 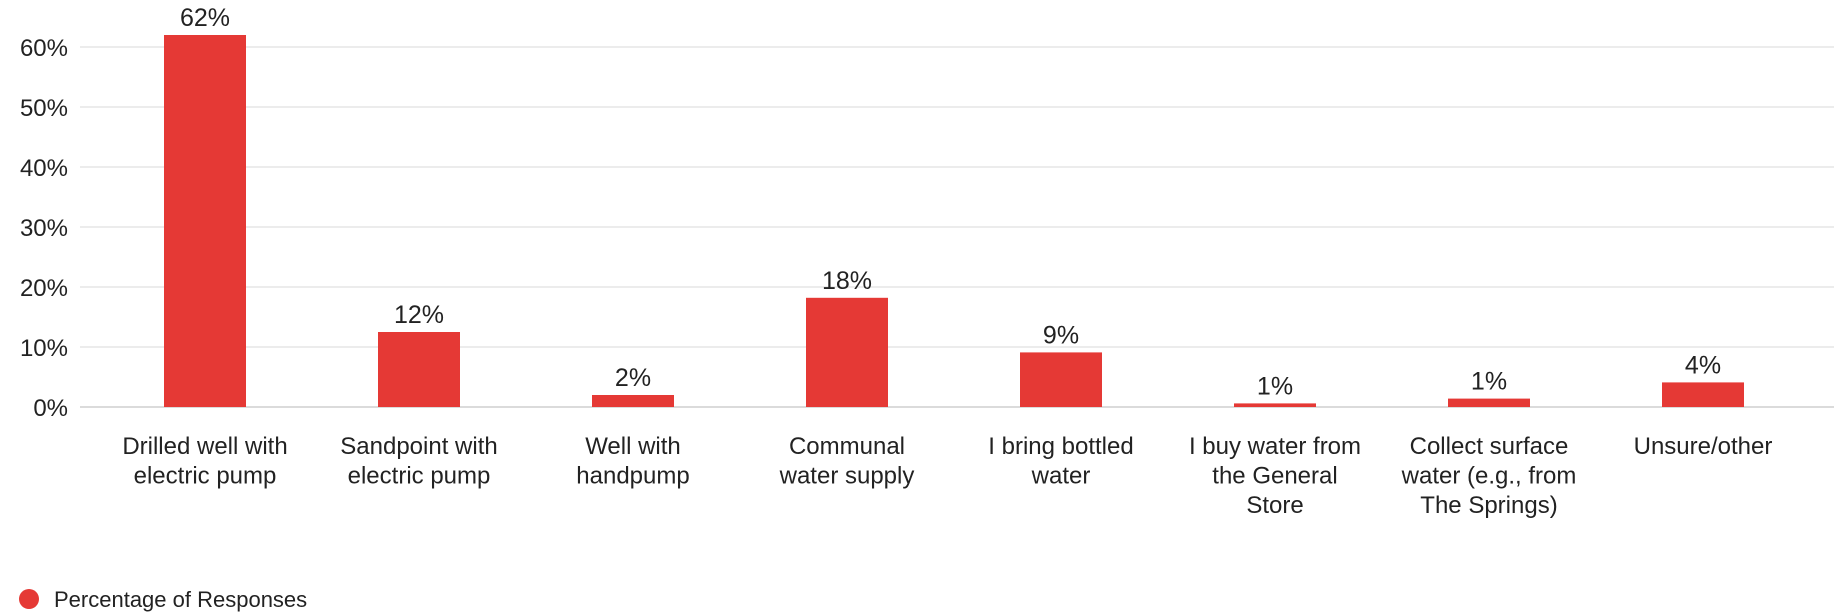 I want to click on x-category-label: I buy water from the General Store, so click(x=1275, y=476).